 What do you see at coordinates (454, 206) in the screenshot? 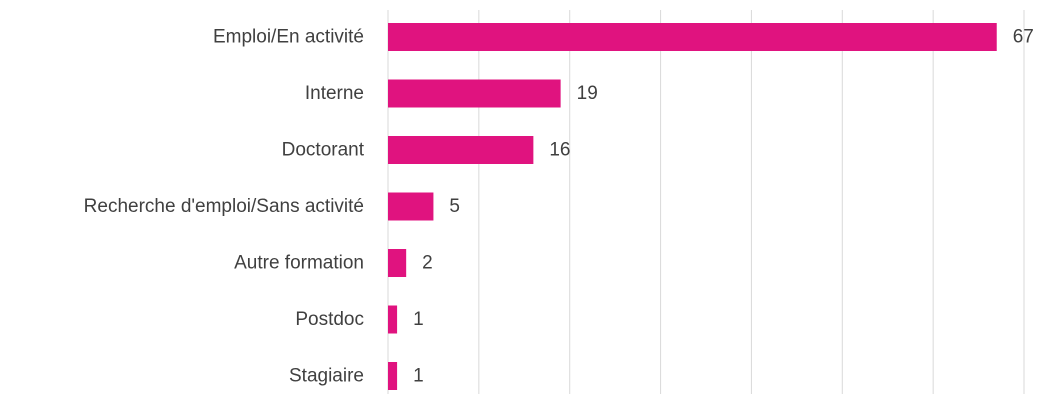
I see `value-label: 5` at bounding box center [454, 206].